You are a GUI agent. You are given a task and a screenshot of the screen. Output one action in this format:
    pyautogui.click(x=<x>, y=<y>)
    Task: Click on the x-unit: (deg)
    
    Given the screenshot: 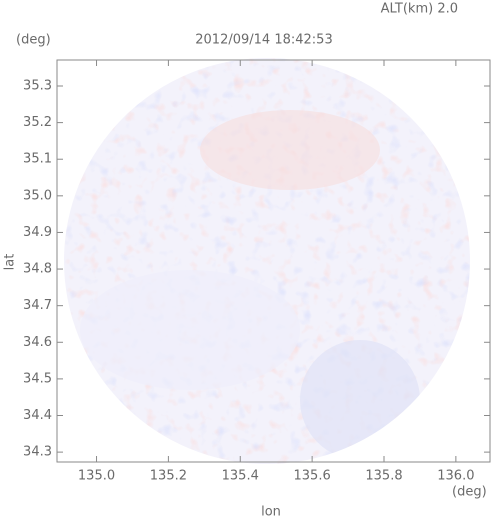 What is the action you would take?
    pyautogui.click(x=469, y=492)
    